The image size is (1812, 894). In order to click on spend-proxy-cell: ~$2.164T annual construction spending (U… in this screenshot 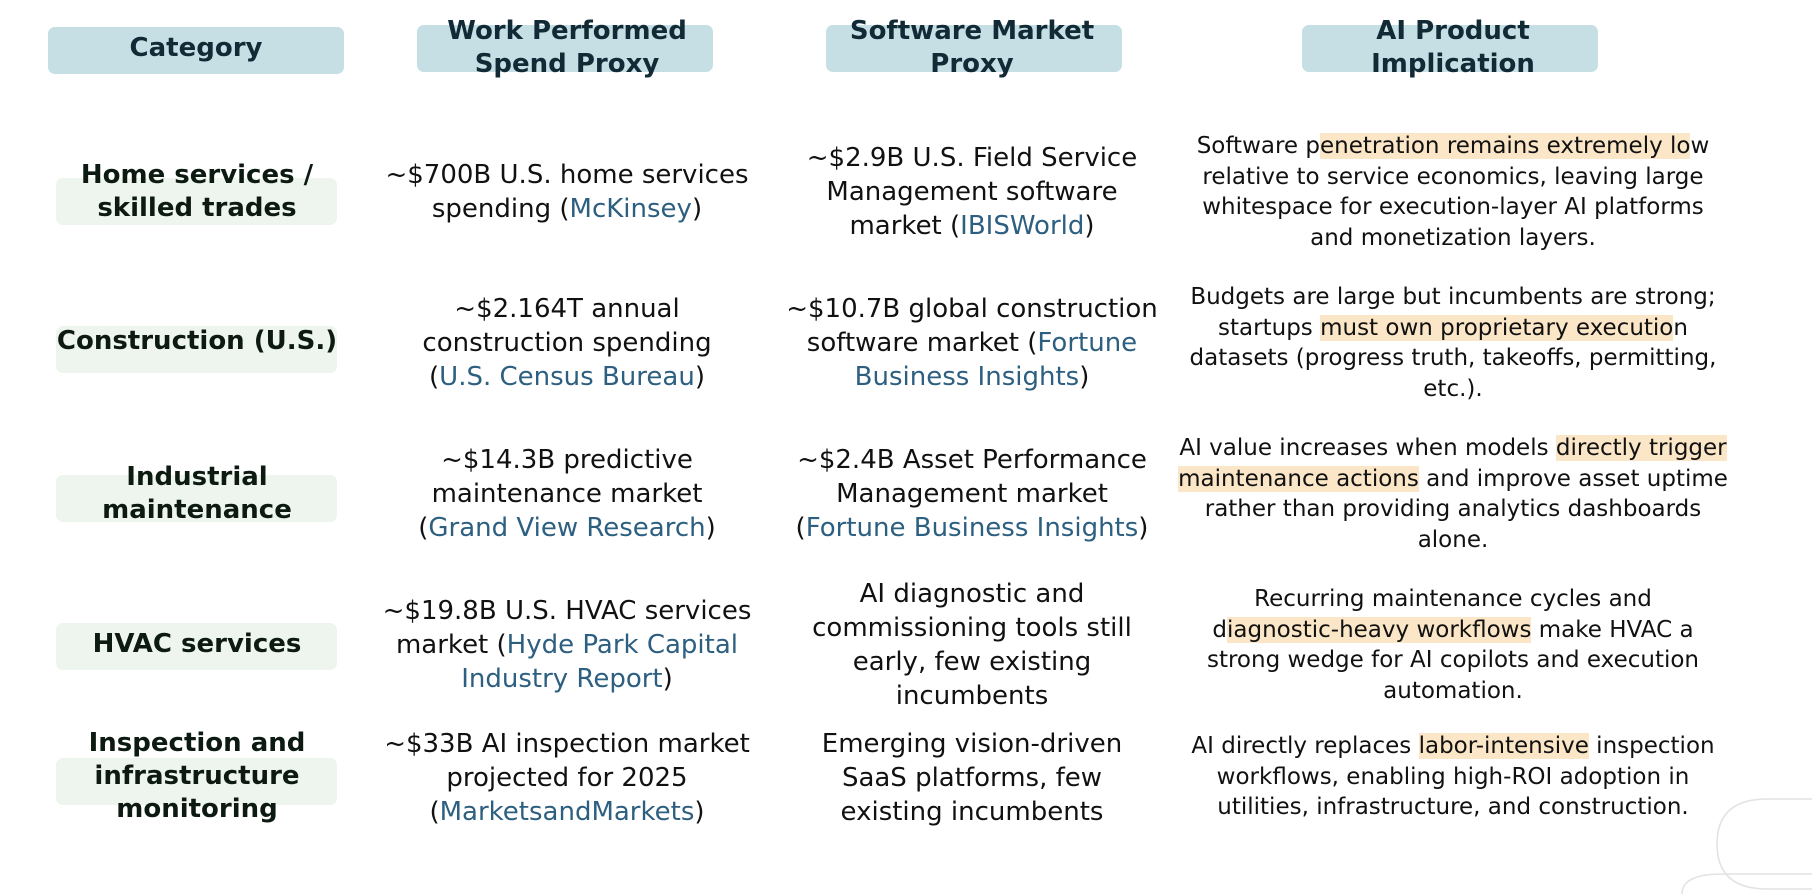, I will do `click(567, 343)`.